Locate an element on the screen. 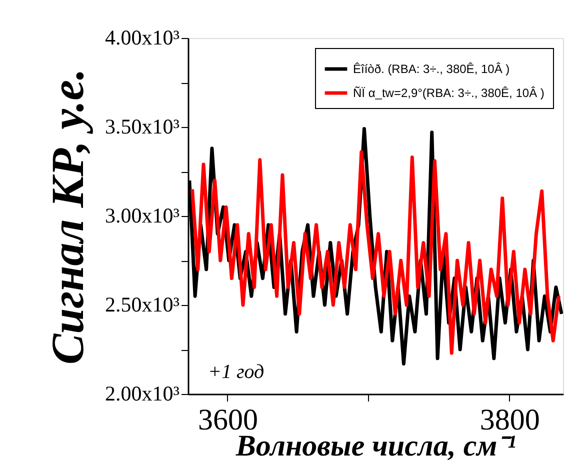 This screenshot has height=469, width=564. y-tick-label: 4.00x10³ is located at coordinates (142, 38).